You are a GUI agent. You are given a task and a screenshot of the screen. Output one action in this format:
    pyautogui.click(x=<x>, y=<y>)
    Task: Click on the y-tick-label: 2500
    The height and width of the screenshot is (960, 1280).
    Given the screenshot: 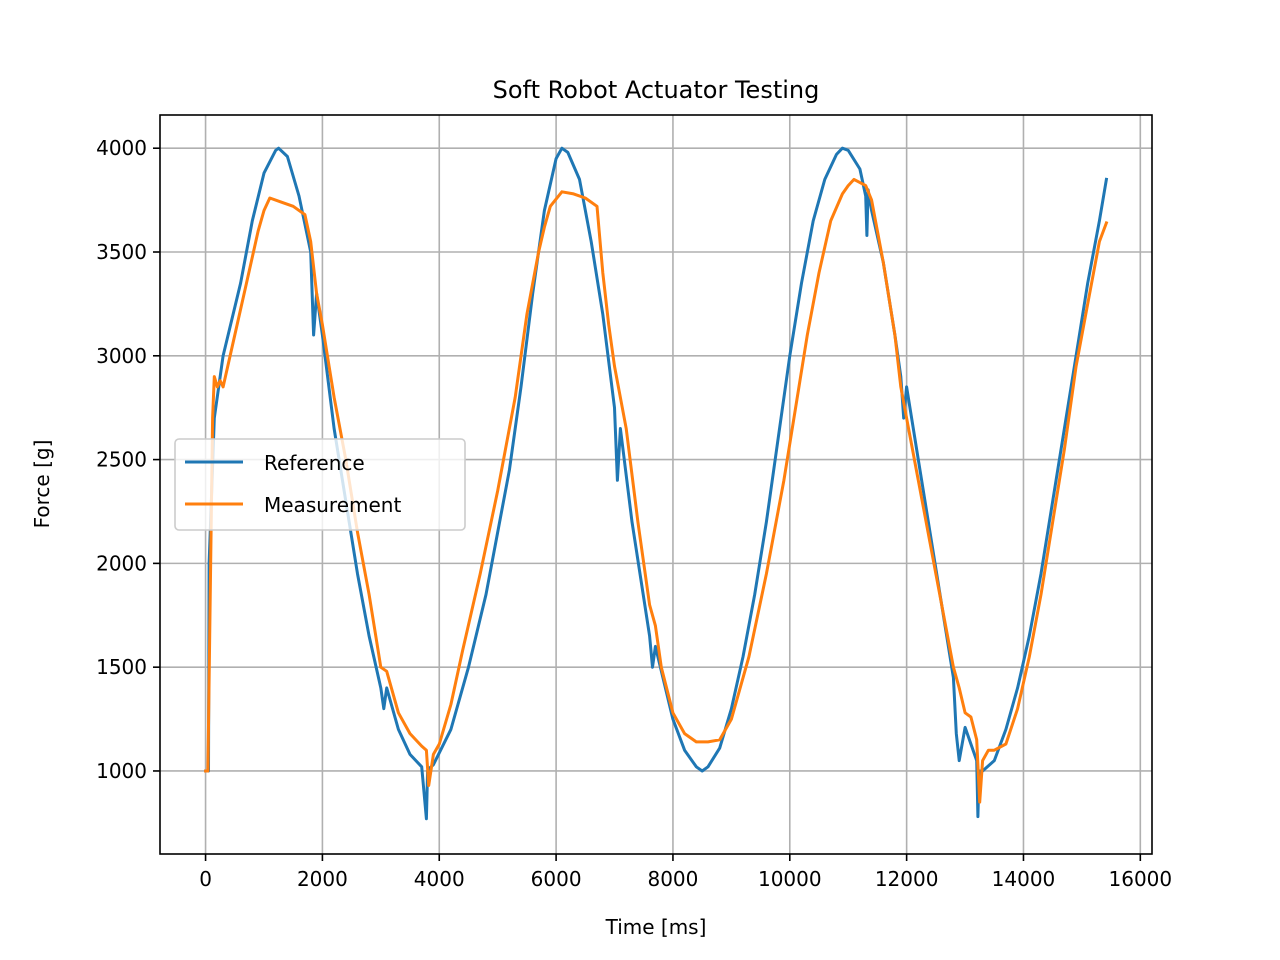 What is the action you would take?
    pyautogui.click(x=121, y=460)
    